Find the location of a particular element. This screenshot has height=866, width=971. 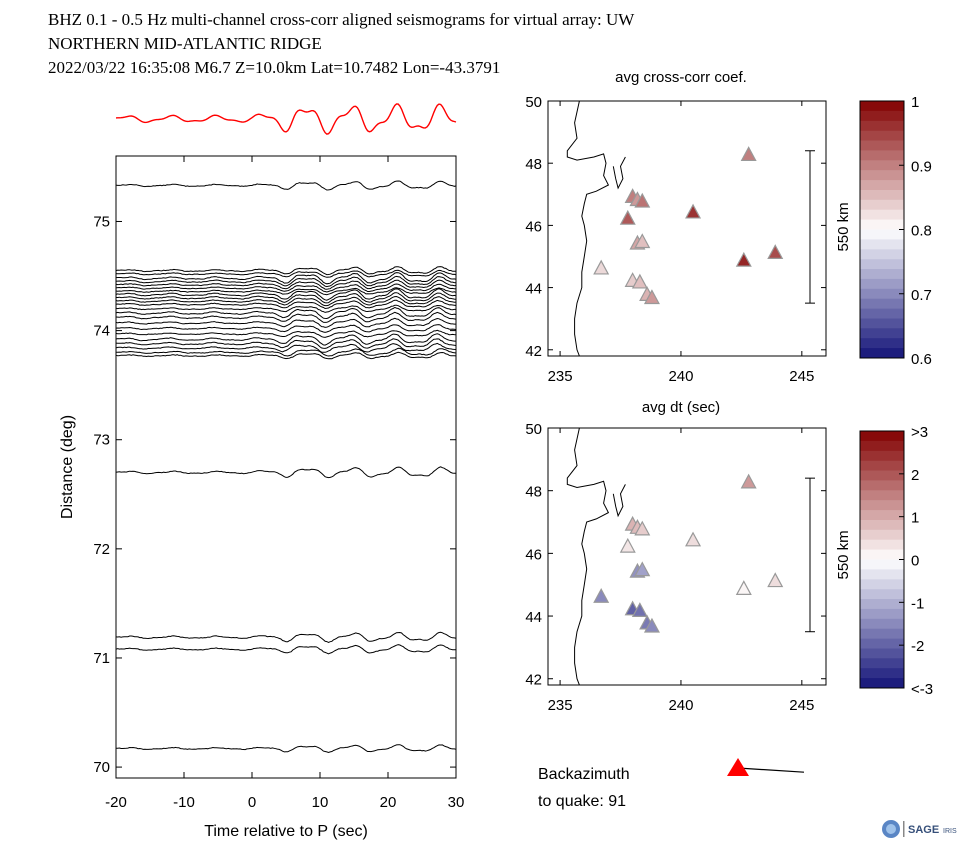

x-tick-label: -10 is located at coordinates (184, 802).